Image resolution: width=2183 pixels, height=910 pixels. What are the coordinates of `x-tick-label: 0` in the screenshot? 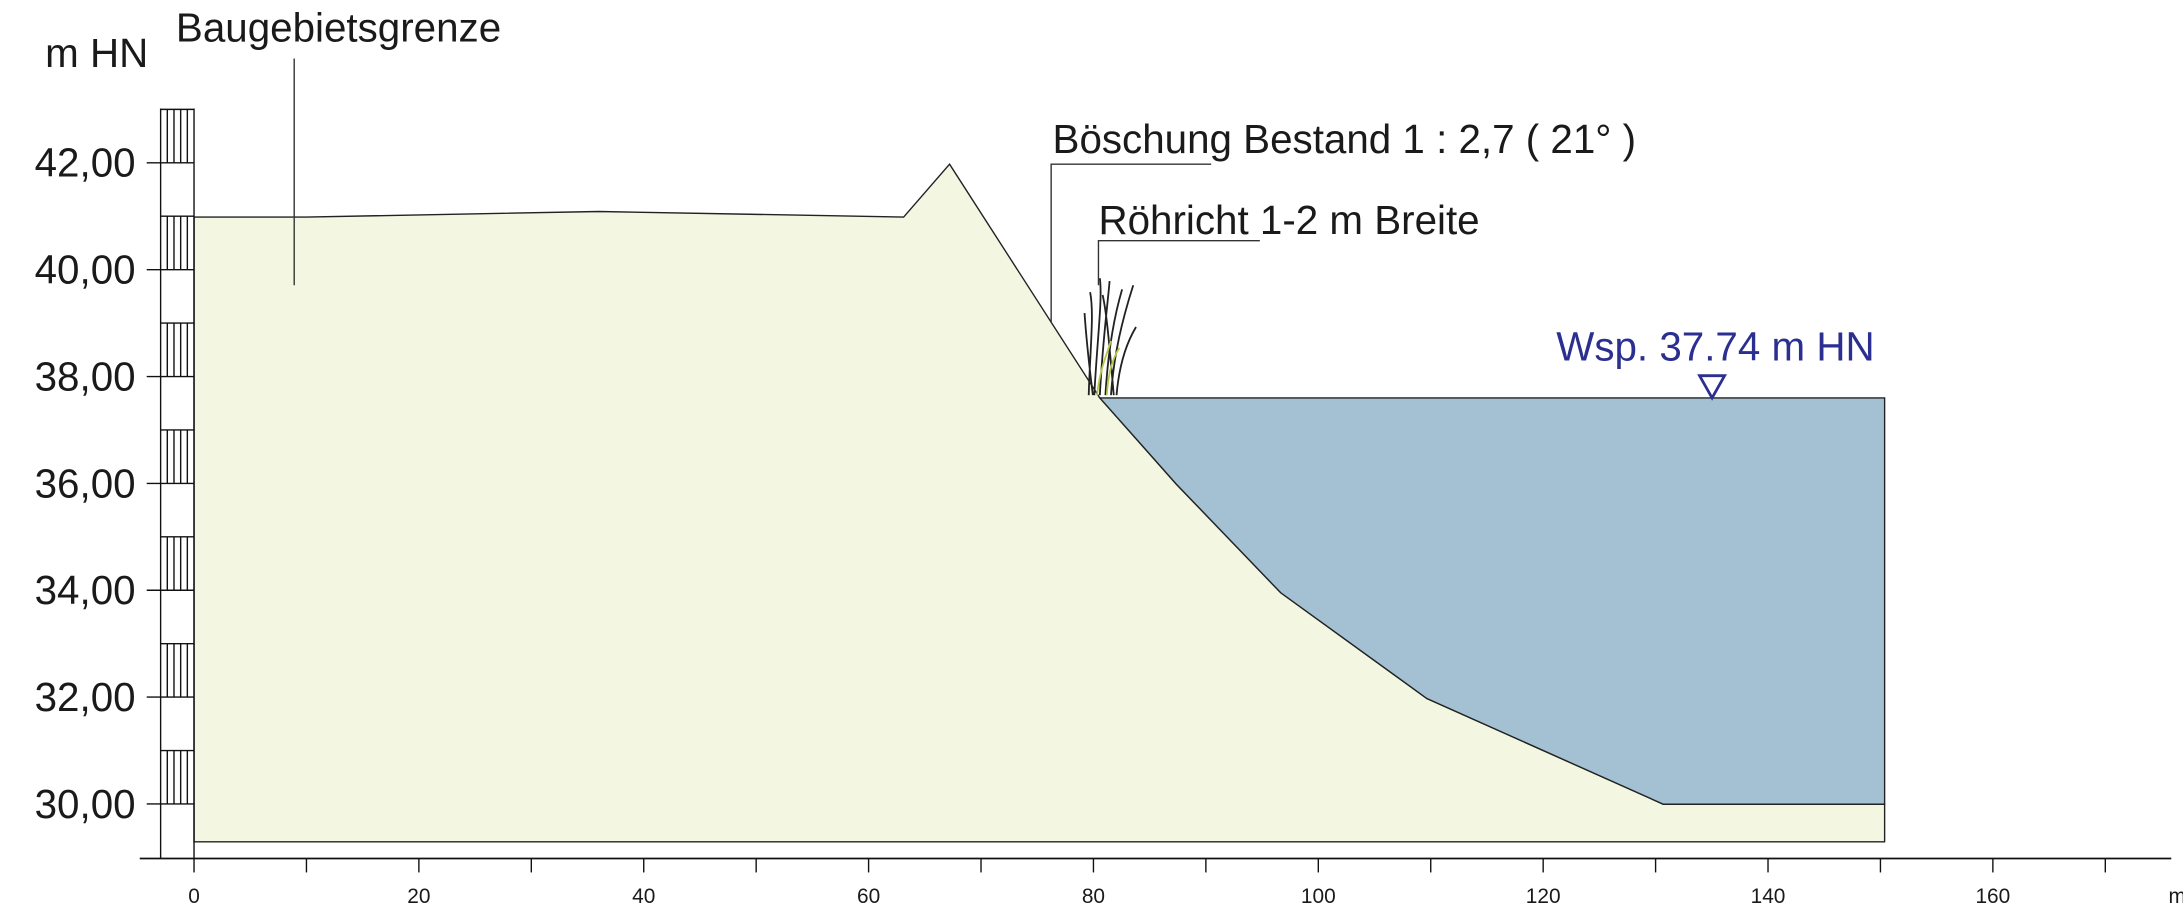 It's located at (194, 896).